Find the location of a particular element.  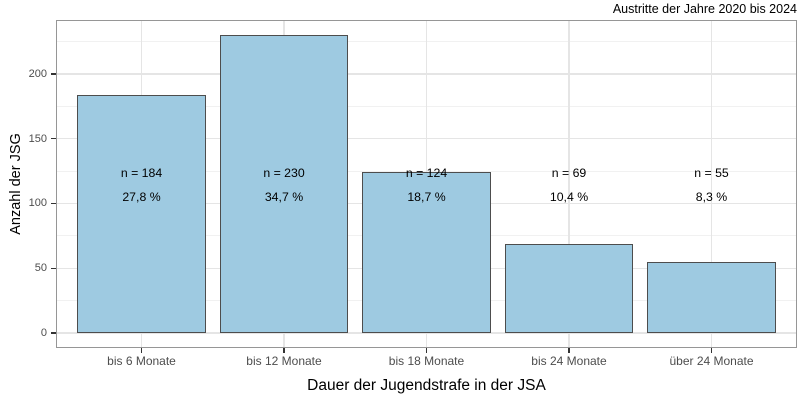

bar-count-label: n = 55 is located at coordinates (711, 173).